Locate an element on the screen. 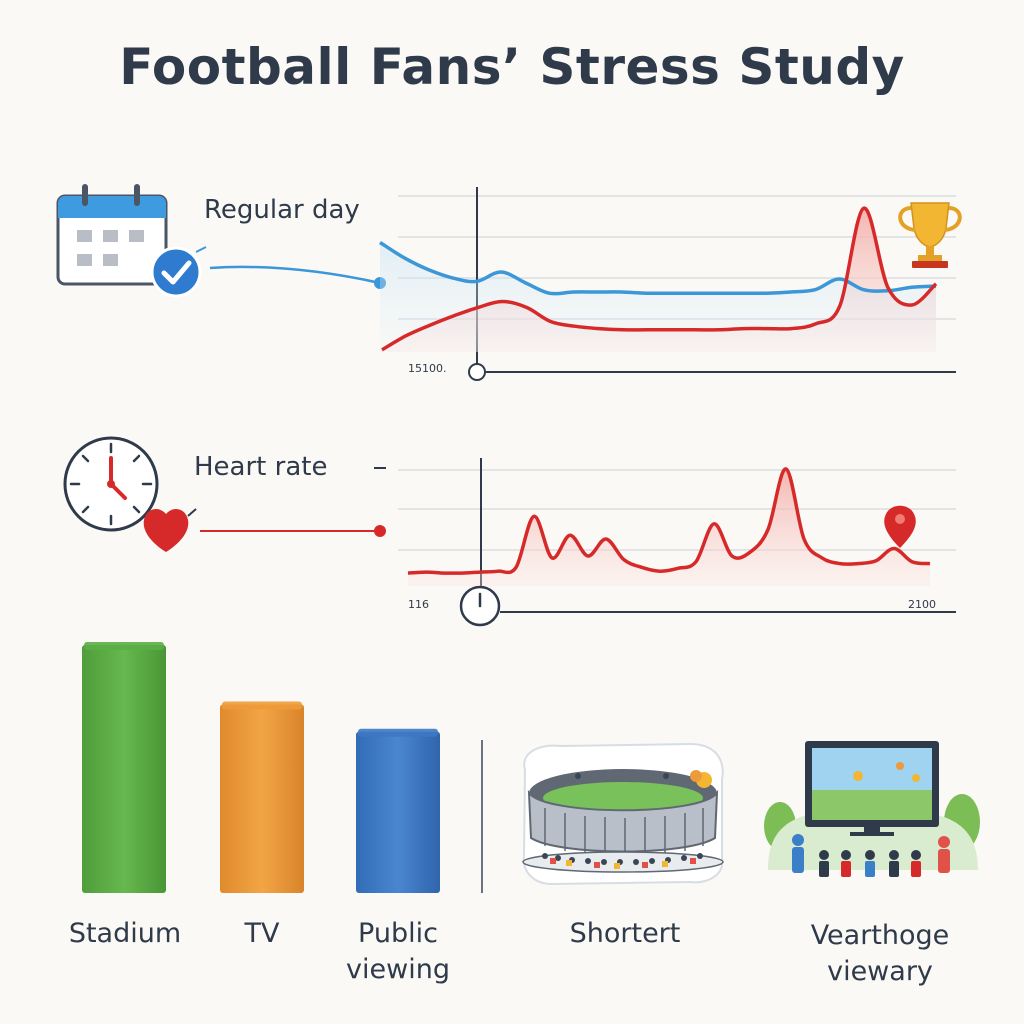  regular-day-label: Regular day is located at coordinates (282, 210).